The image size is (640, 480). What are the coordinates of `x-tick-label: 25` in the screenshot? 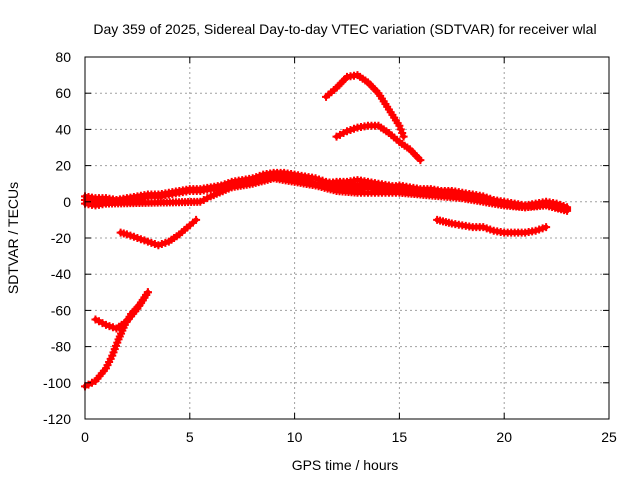 It's located at (609, 437).